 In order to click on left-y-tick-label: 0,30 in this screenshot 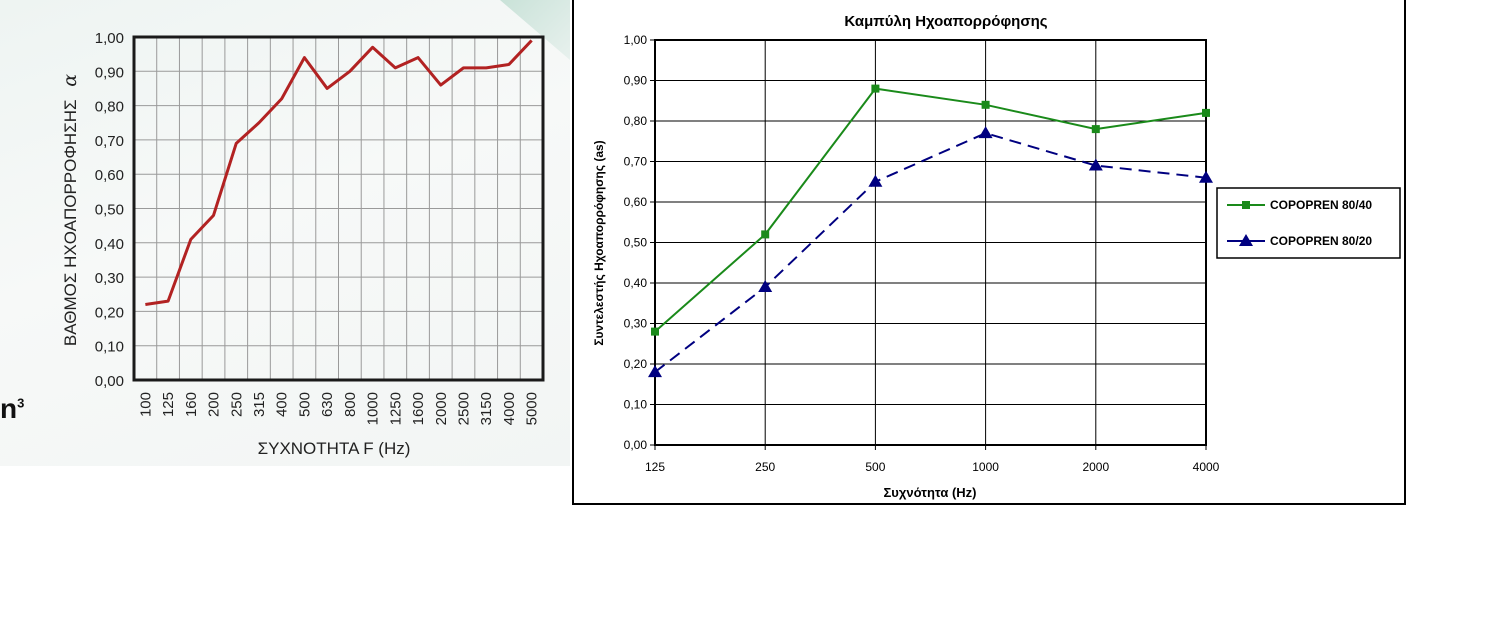, I will do `click(109, 278)`.